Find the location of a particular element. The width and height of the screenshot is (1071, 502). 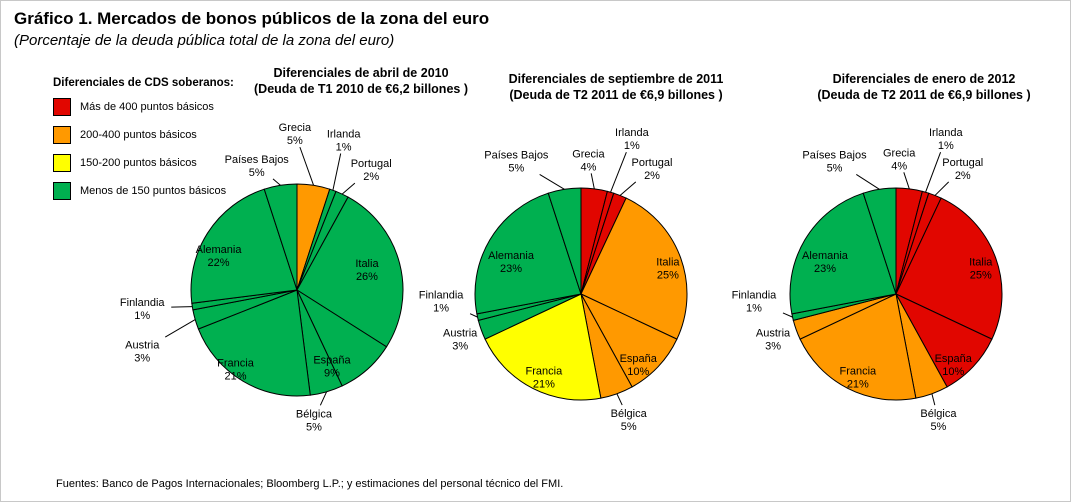

legend-item-mas-400: Más de 400 puntos básicos is located at coordinates (143, 107).